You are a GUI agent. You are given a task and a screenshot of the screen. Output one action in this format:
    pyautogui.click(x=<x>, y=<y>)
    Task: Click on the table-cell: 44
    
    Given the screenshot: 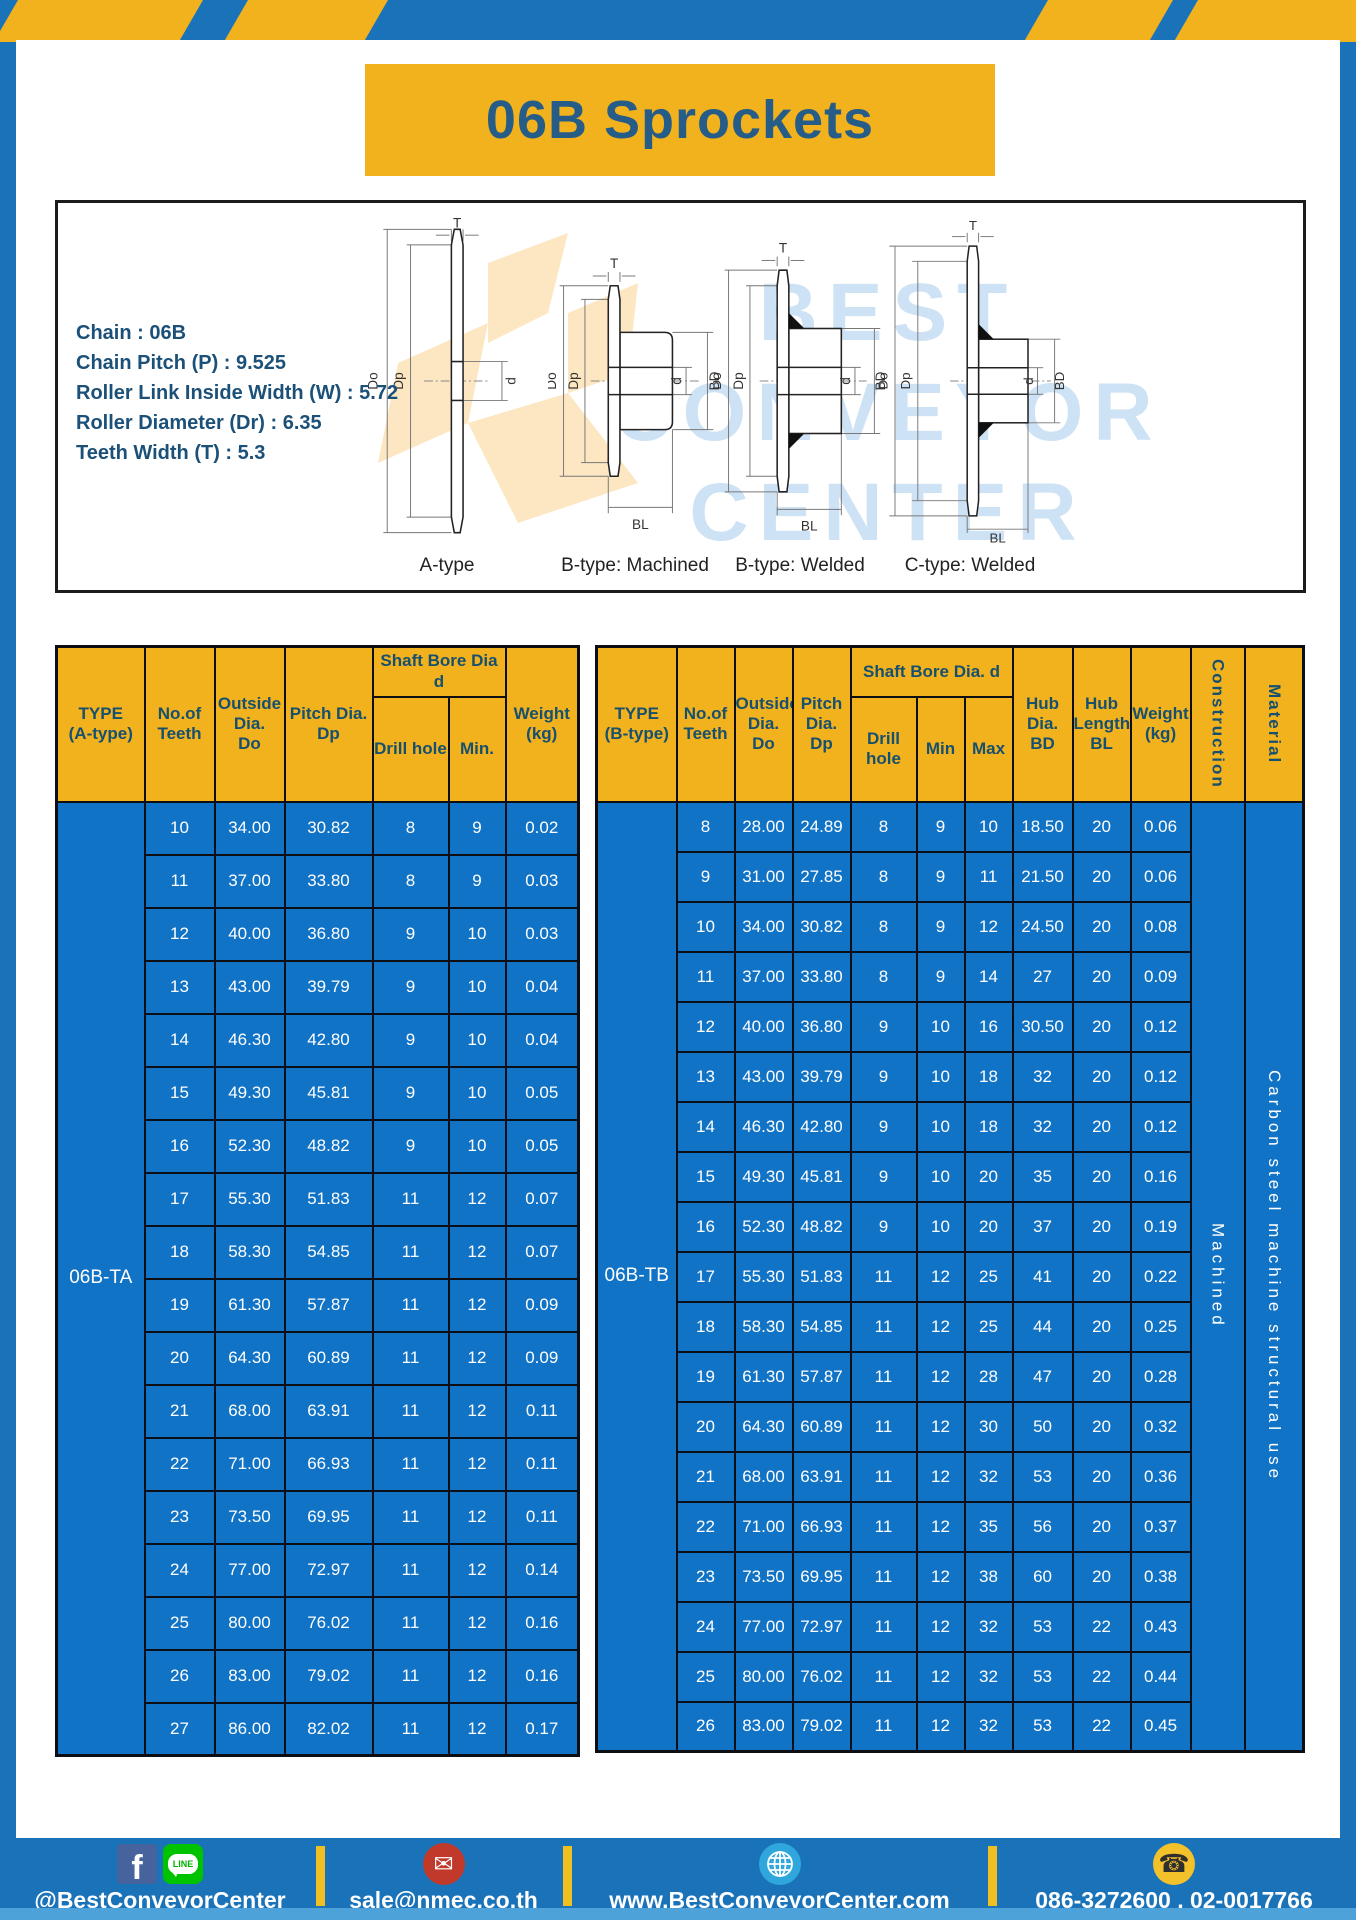 What is the action you would take?
    pyautogui.click(x=1042, y=1326)
    